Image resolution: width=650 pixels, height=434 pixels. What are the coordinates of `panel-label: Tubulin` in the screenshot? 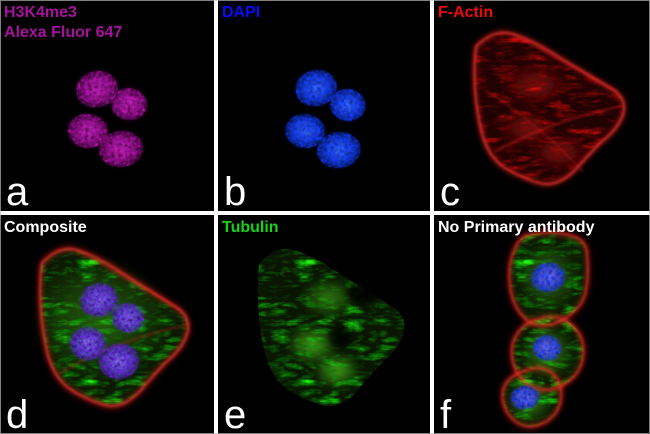 It's located at (250, 228).